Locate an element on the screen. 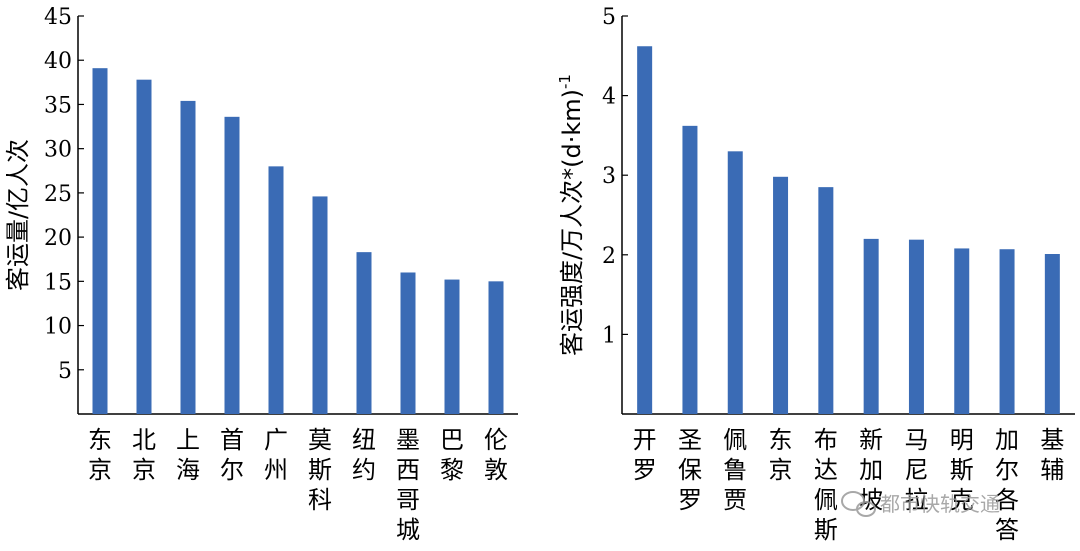  x-category-label: 马尼拉 is located at coordinates (916, 470).